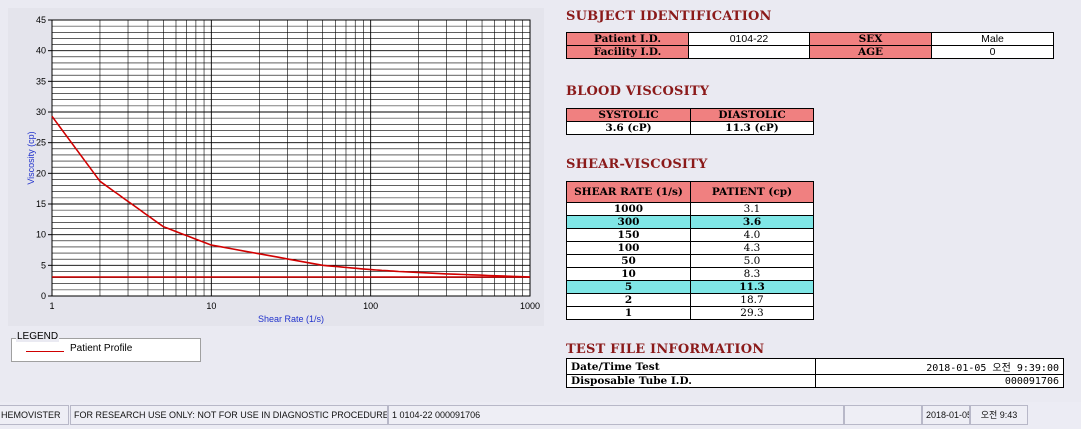 Image resolution: width=1081 pixels, height=429 pixels. I want to click on y-tick-label: 10, so click(41, 235).